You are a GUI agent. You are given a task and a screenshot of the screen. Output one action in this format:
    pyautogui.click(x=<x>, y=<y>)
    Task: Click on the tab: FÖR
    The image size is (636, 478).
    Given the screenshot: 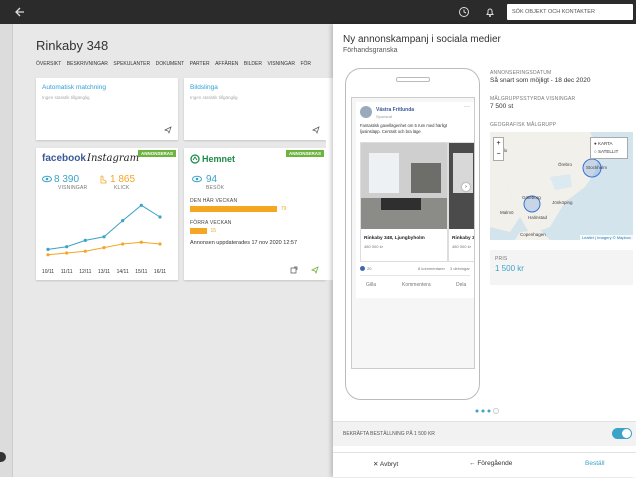 What is the action you would take?
    pyautogui.click(x=306, y=64)
    